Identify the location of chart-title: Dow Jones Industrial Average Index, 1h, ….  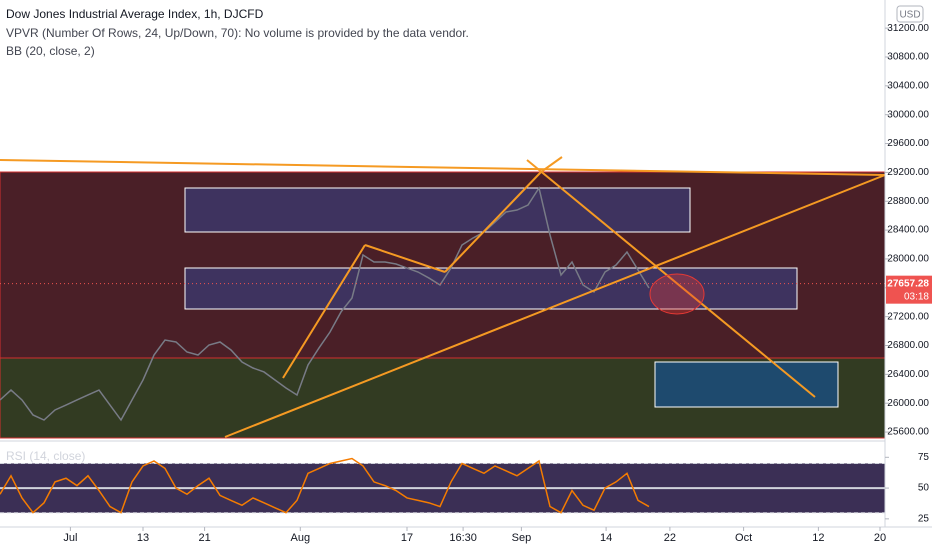
(135, 14).